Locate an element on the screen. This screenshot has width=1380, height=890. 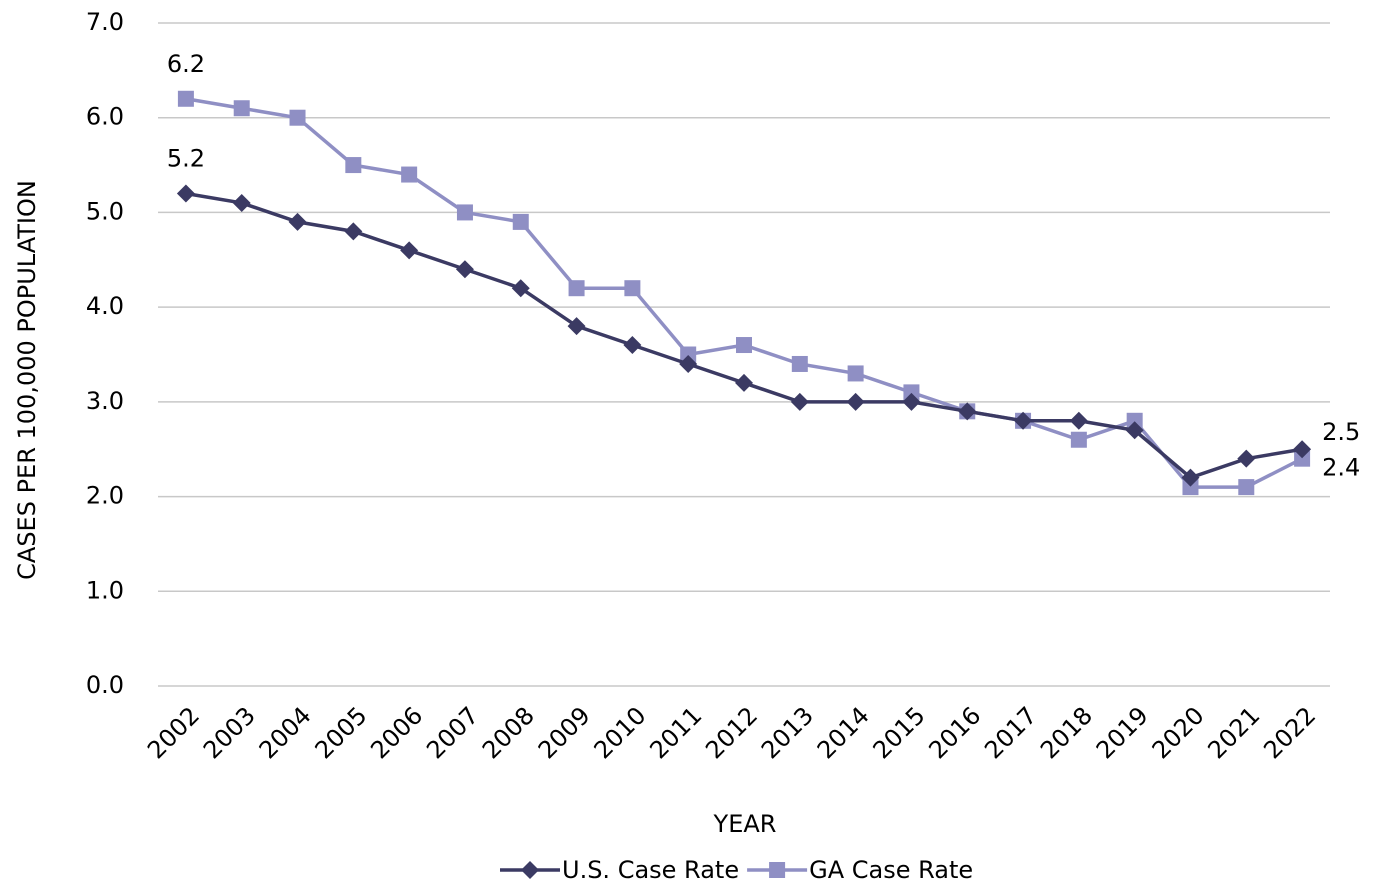
y-tick-label: 2.0 is located at coordinates (105, 496).